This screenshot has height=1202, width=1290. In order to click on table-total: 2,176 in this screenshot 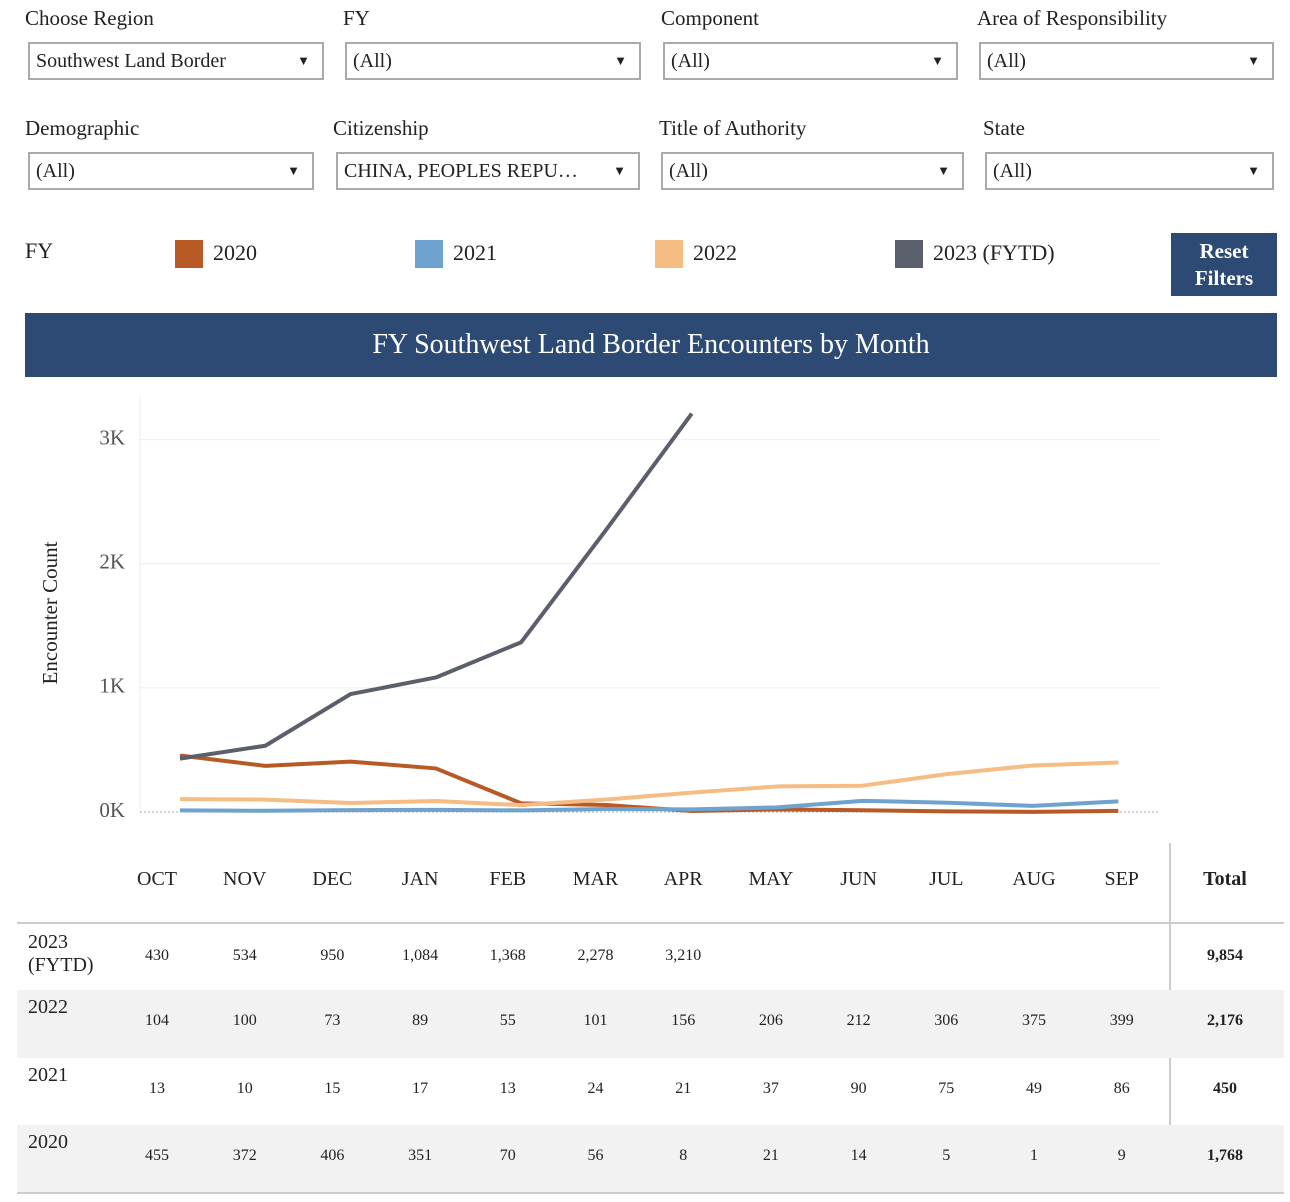, I will do `click(1225, 1020)`.